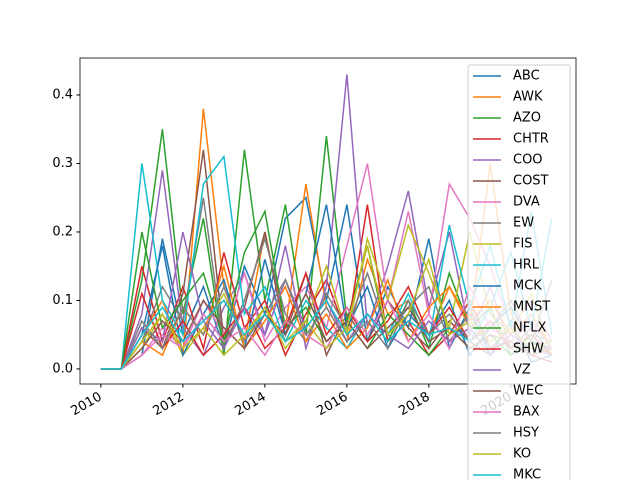 The width and height of the screenshot is (640, 480). Describe the element at coordinates (62, 300) in the screenshot. I see `y-tick-label: 0.1` at that location.